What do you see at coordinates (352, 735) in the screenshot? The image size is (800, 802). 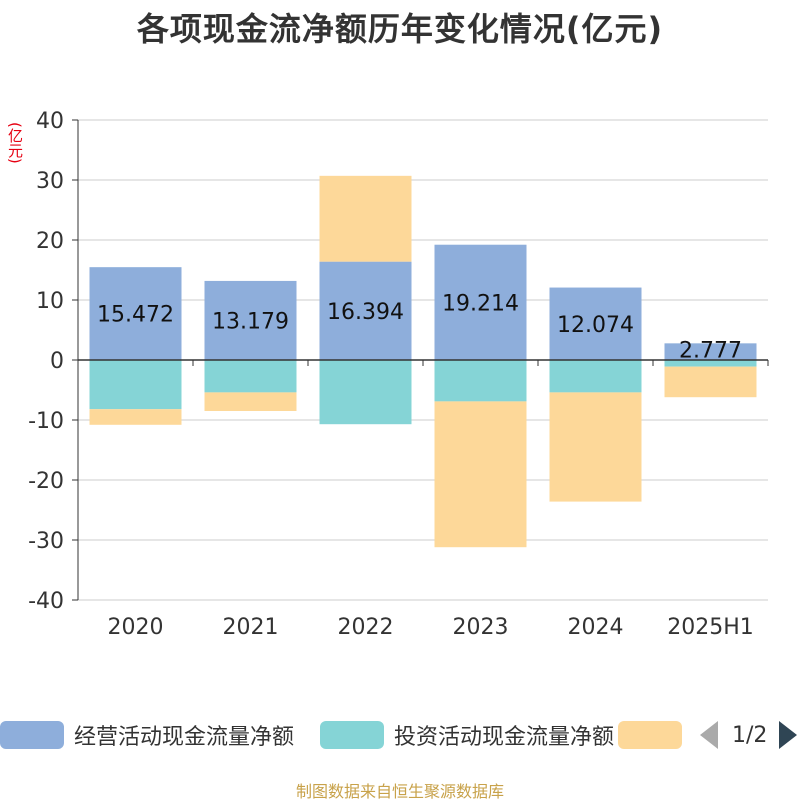 I see `legend-swatch-investing` at bounding box center [352, 735].